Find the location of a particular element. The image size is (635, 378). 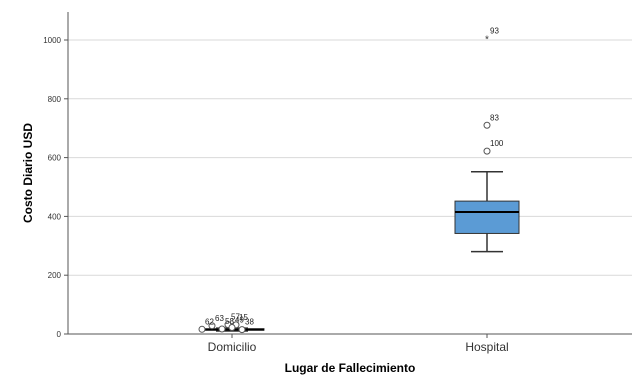

outlier-label: 49 is located at coordinates (239, 320).